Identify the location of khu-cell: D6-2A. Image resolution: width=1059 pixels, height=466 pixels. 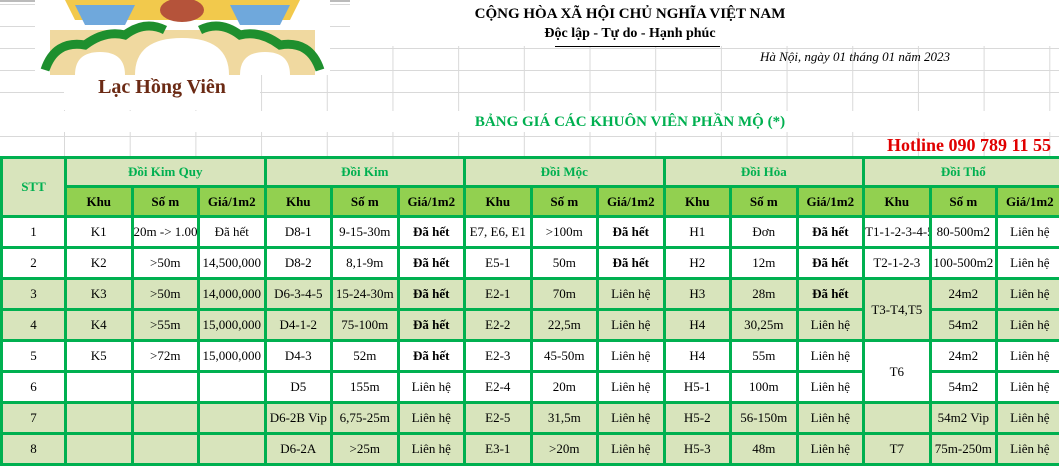
(298, 449).